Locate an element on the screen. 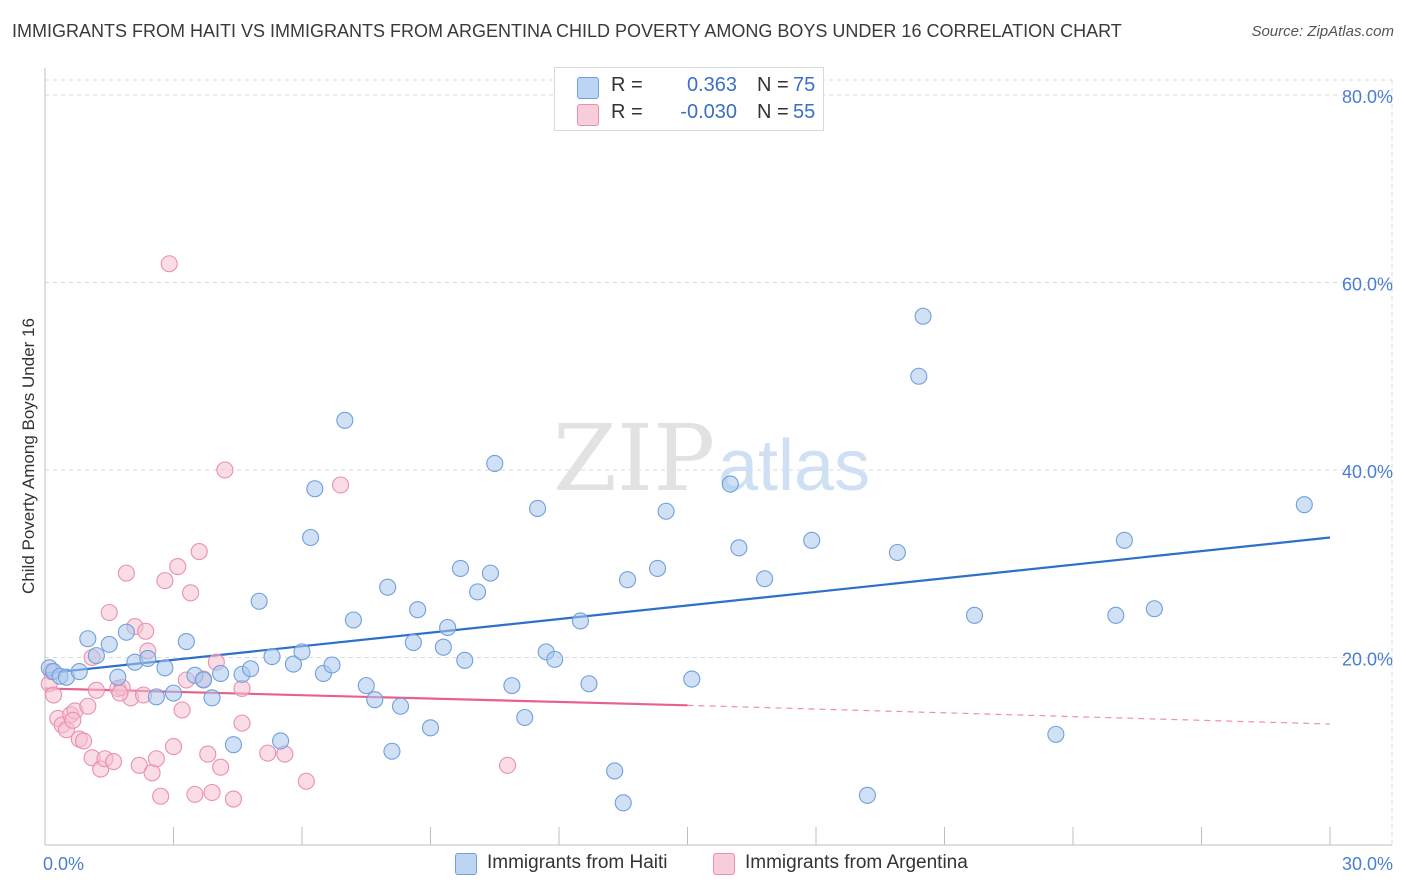 The image size is (1406, 892). legend-label-argentina: Immigrants from Argentina is located at coordinates (856, 862).